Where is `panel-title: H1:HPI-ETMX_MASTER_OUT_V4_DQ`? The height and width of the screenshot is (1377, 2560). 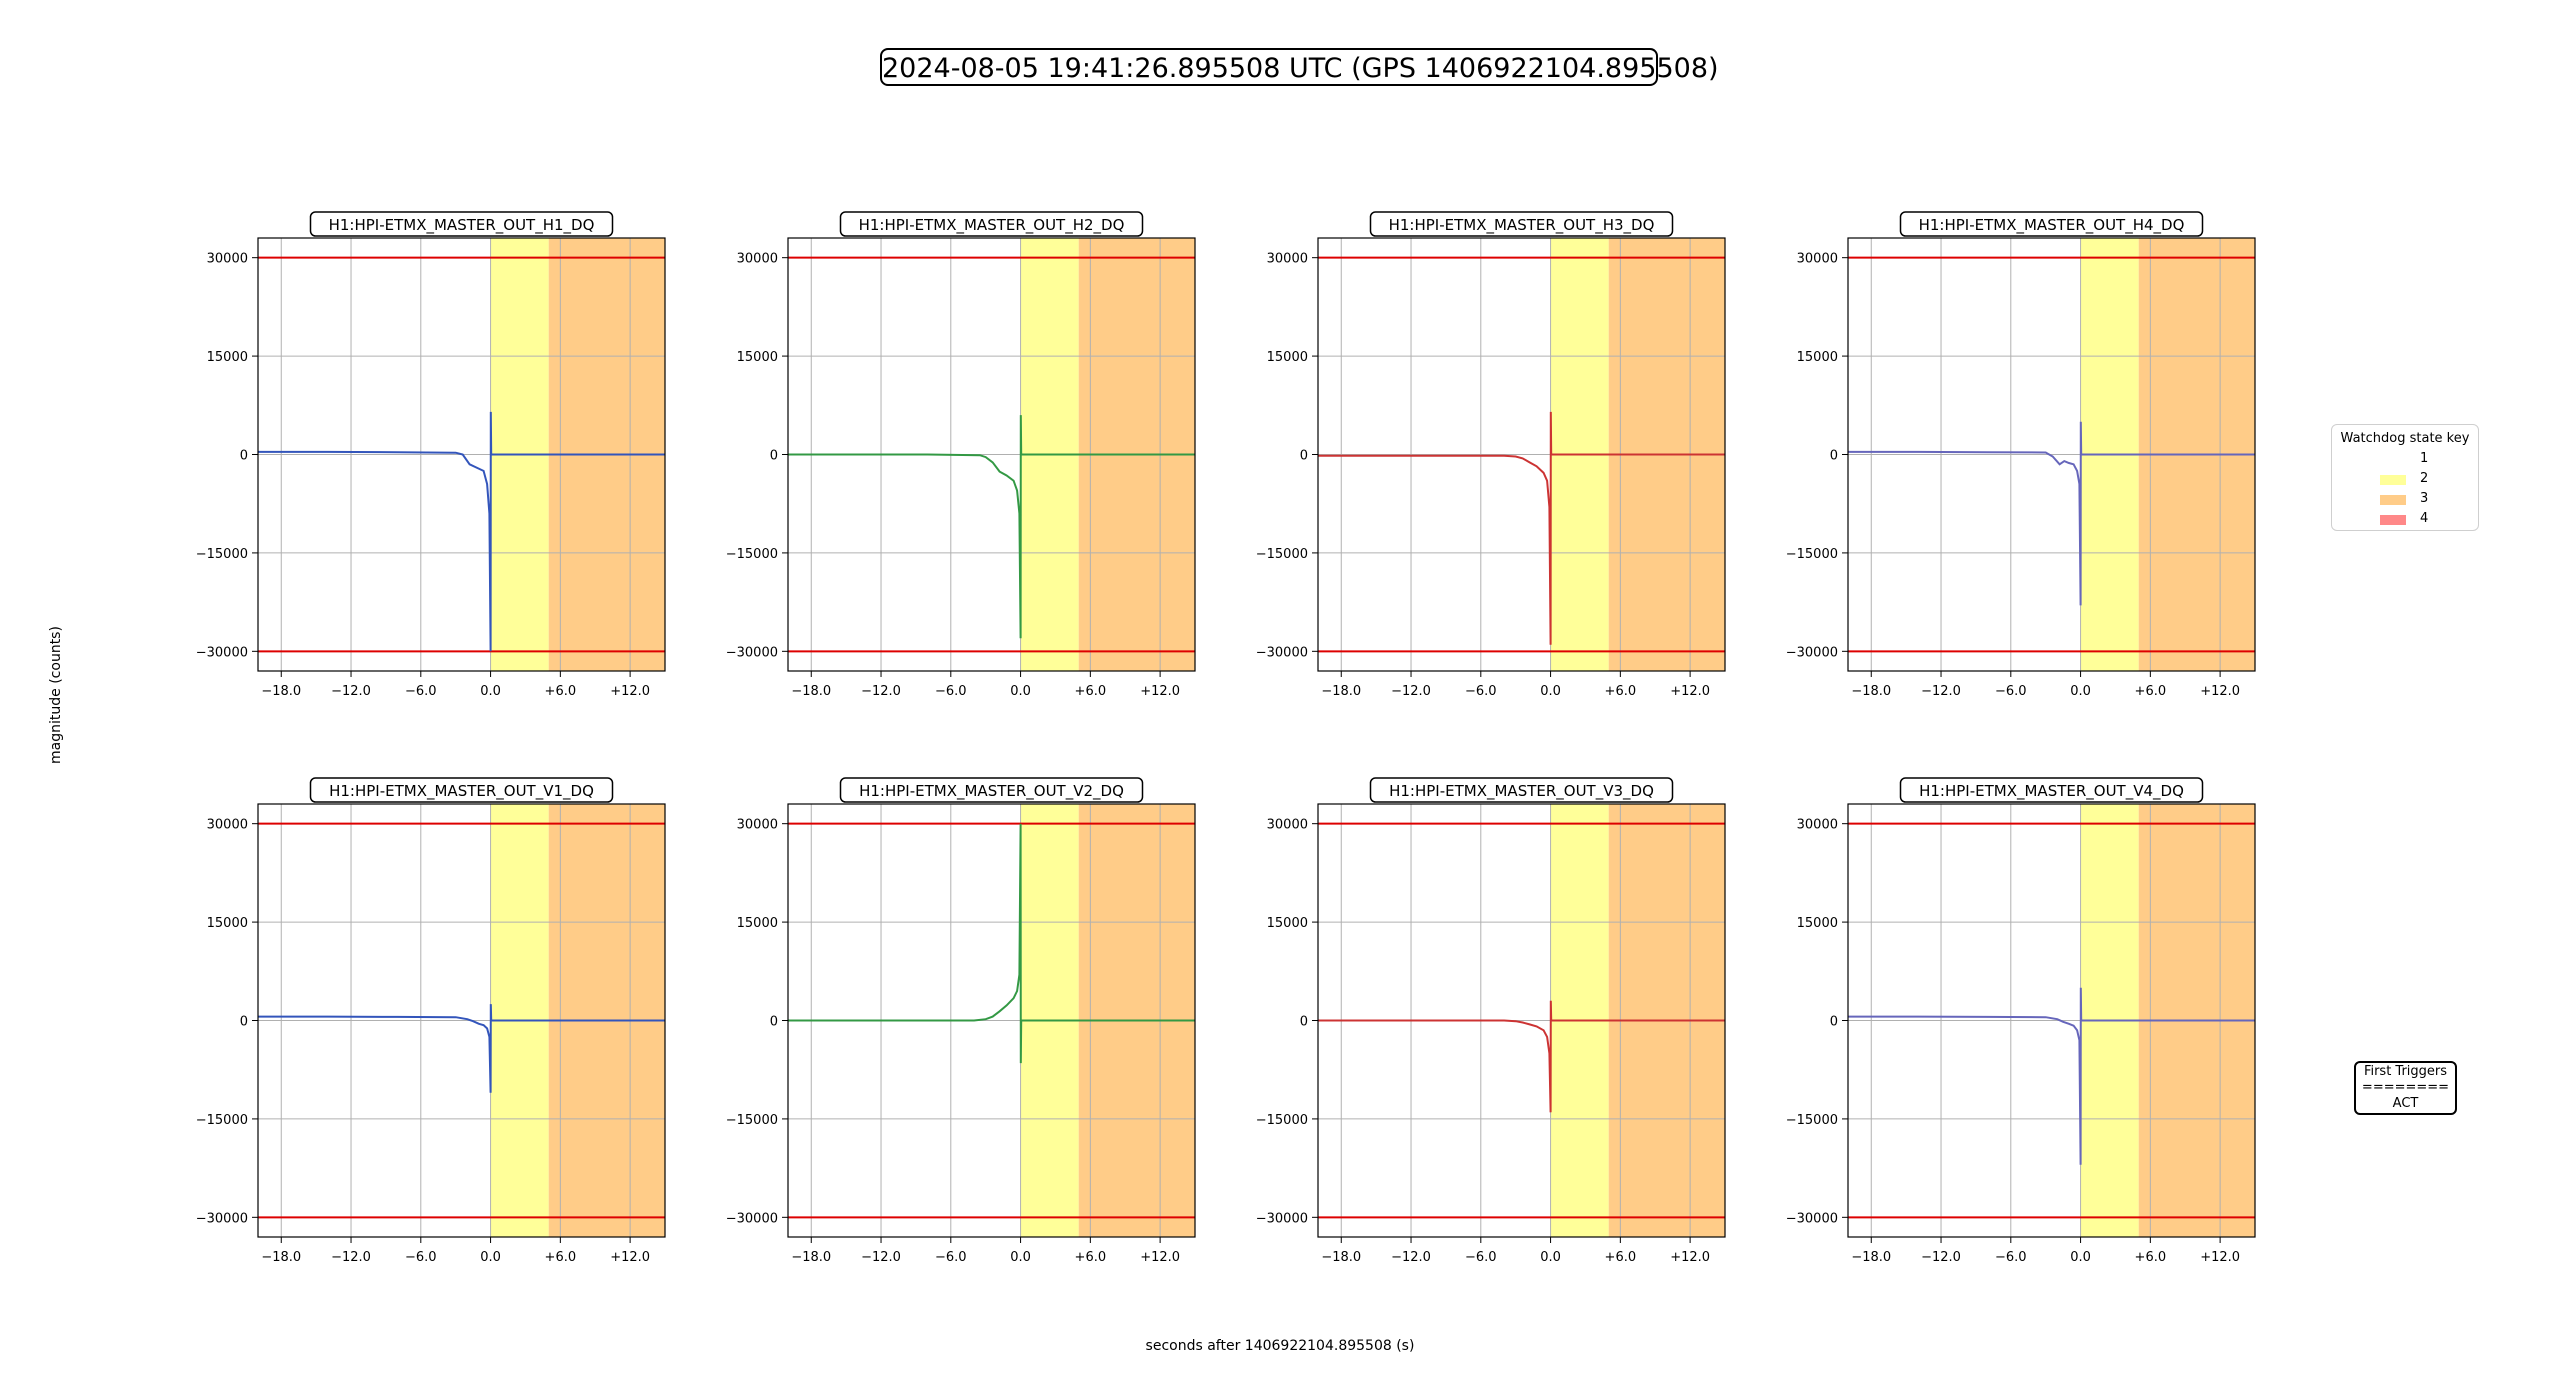 panel-title: H1:HPI-ETMX_MASTER_OUT_V4_DQ is located at coordinates (2051, 791).